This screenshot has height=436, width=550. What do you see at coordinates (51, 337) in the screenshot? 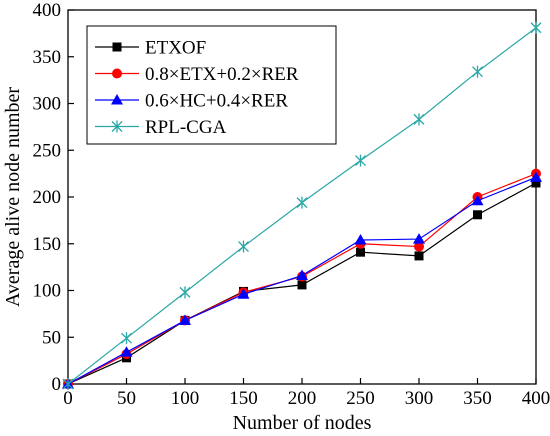
I see `y-tick-label: 50` at bounding box center [51, 337].